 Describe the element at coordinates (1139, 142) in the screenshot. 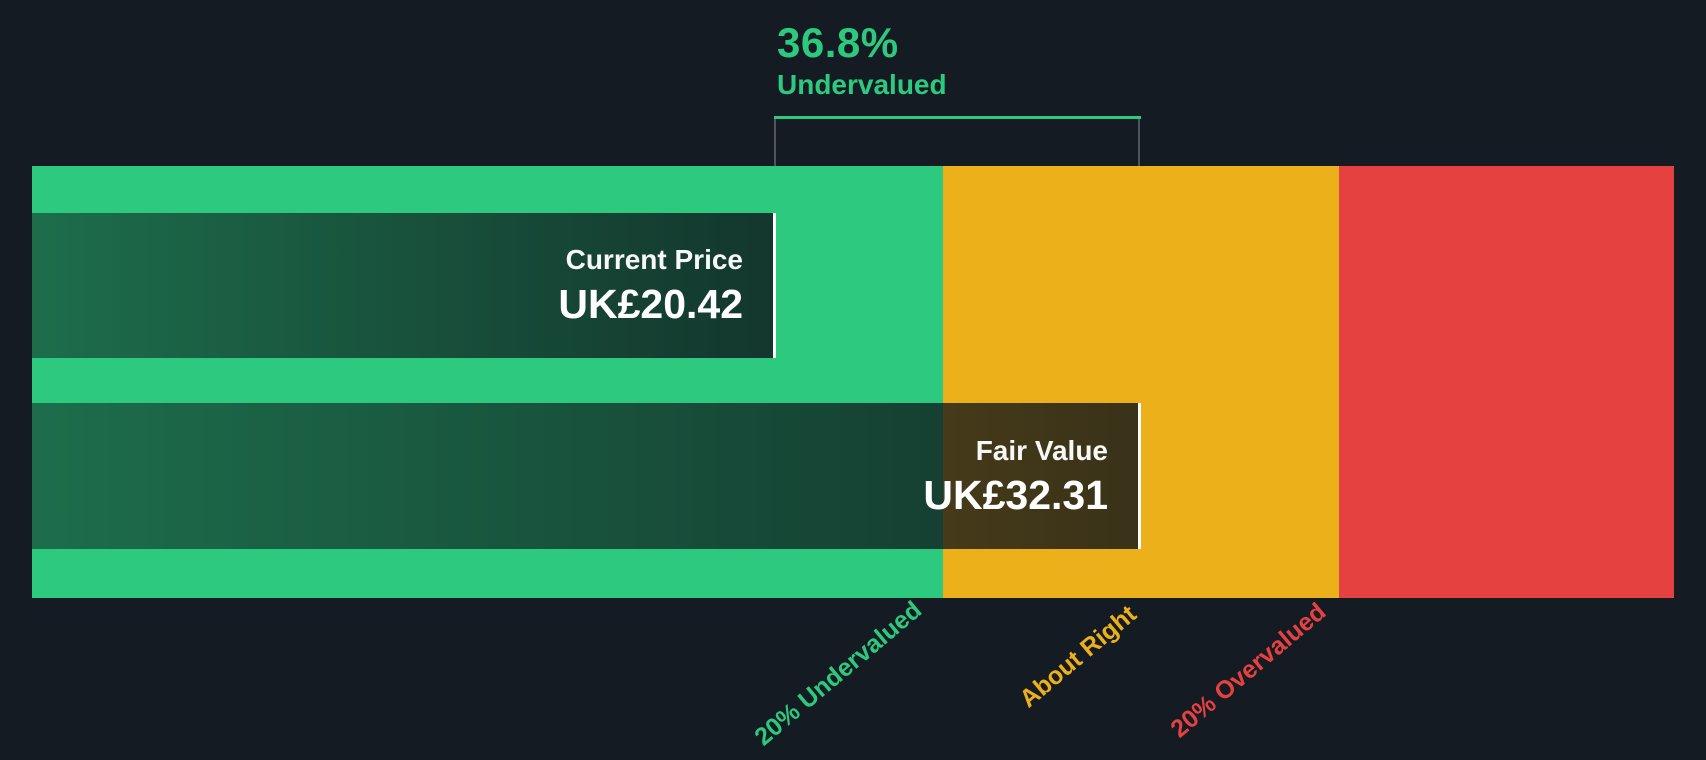

I see `fair-value-guide-line` at that location.